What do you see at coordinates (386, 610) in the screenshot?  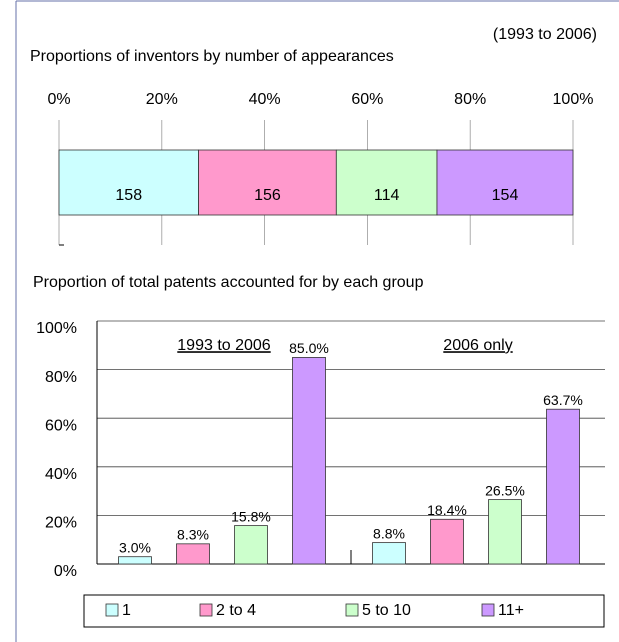 I see `legend-label: 5 to 10` at bounding box center [386, 610].